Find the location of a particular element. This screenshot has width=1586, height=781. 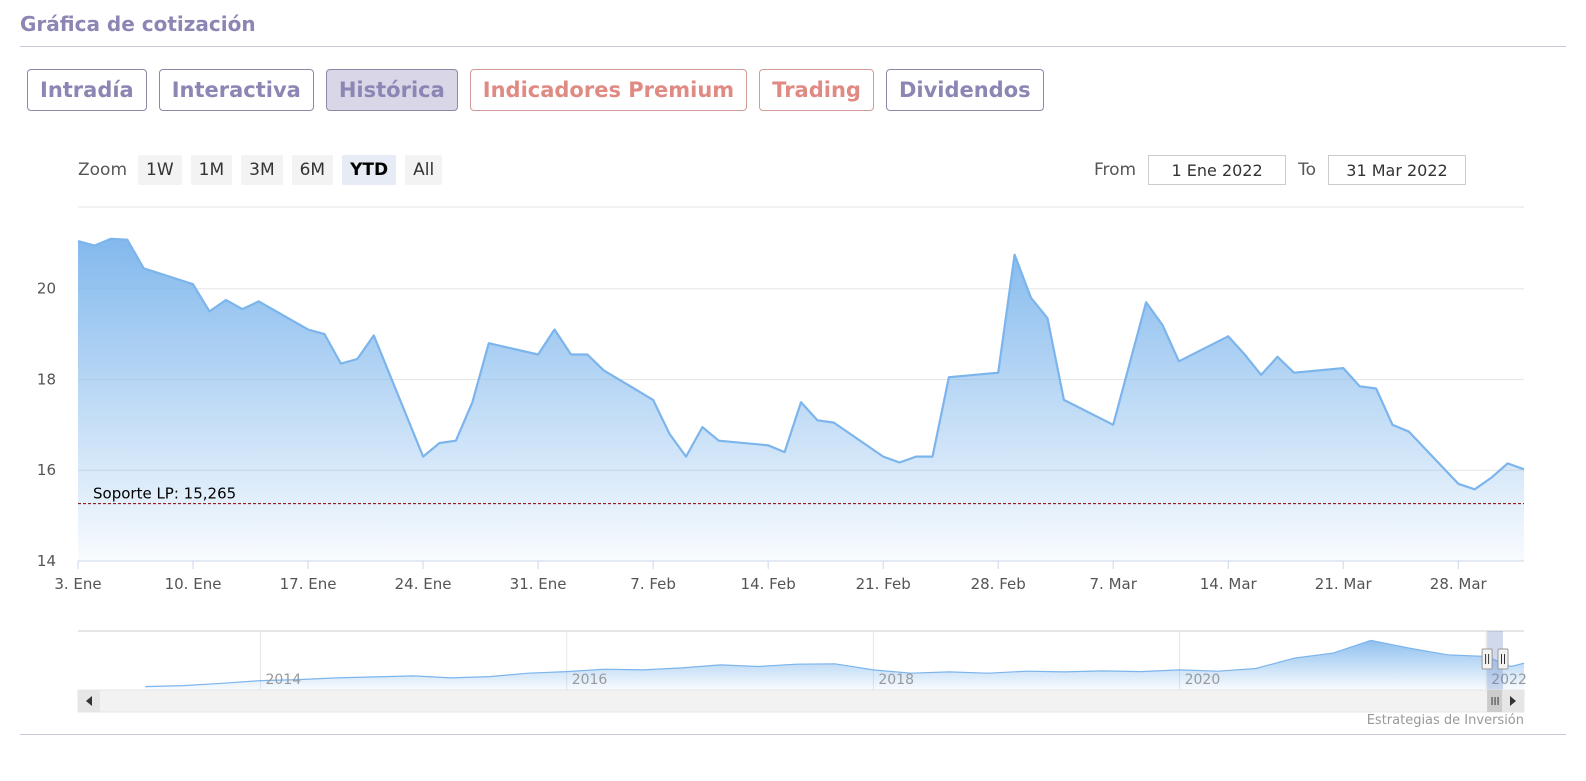

zoom-ytd-button: YTD is located at coordinates (369, 170).